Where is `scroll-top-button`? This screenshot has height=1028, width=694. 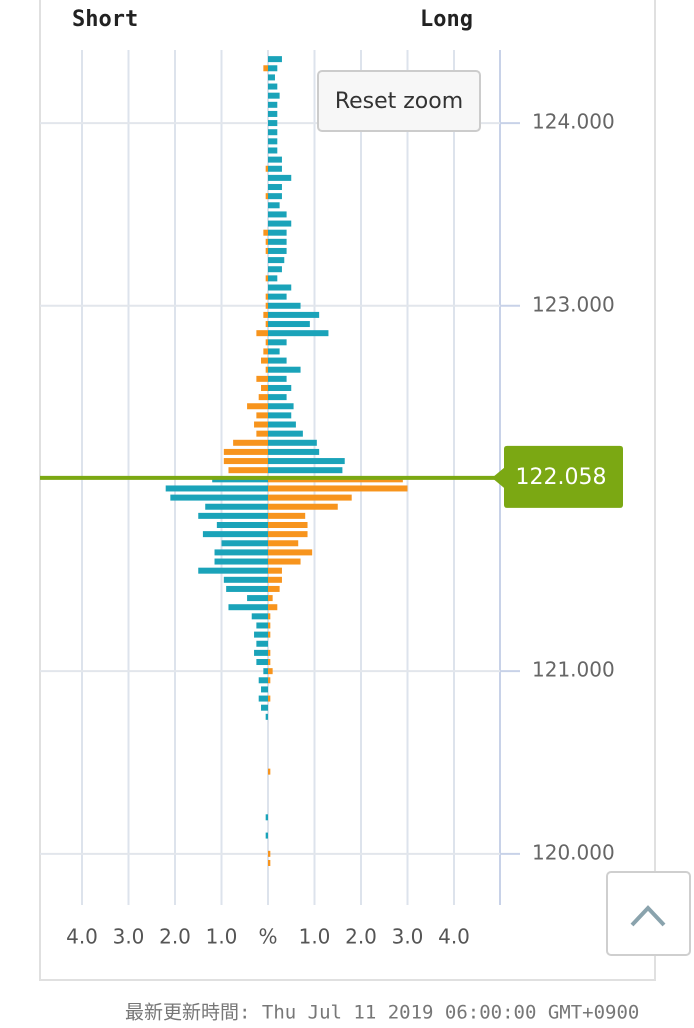 scroll-top-button is located at coordinates (648, 913).